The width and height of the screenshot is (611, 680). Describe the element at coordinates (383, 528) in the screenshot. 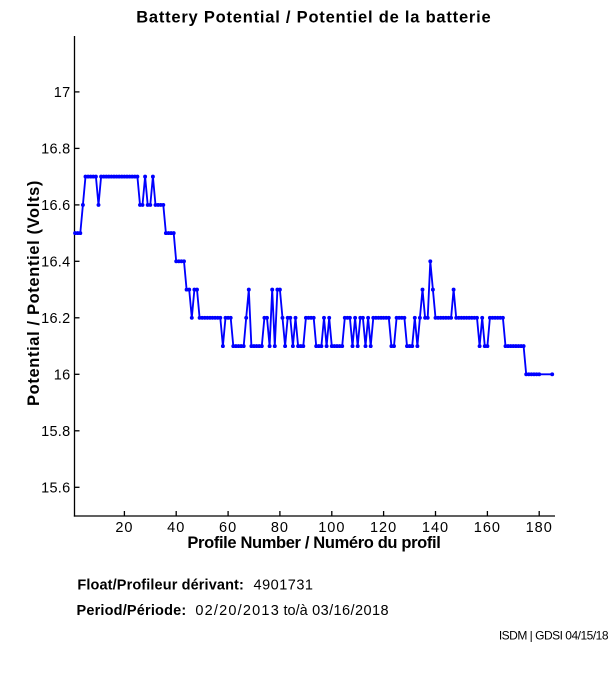

I see `svg-text: 120` at that location.